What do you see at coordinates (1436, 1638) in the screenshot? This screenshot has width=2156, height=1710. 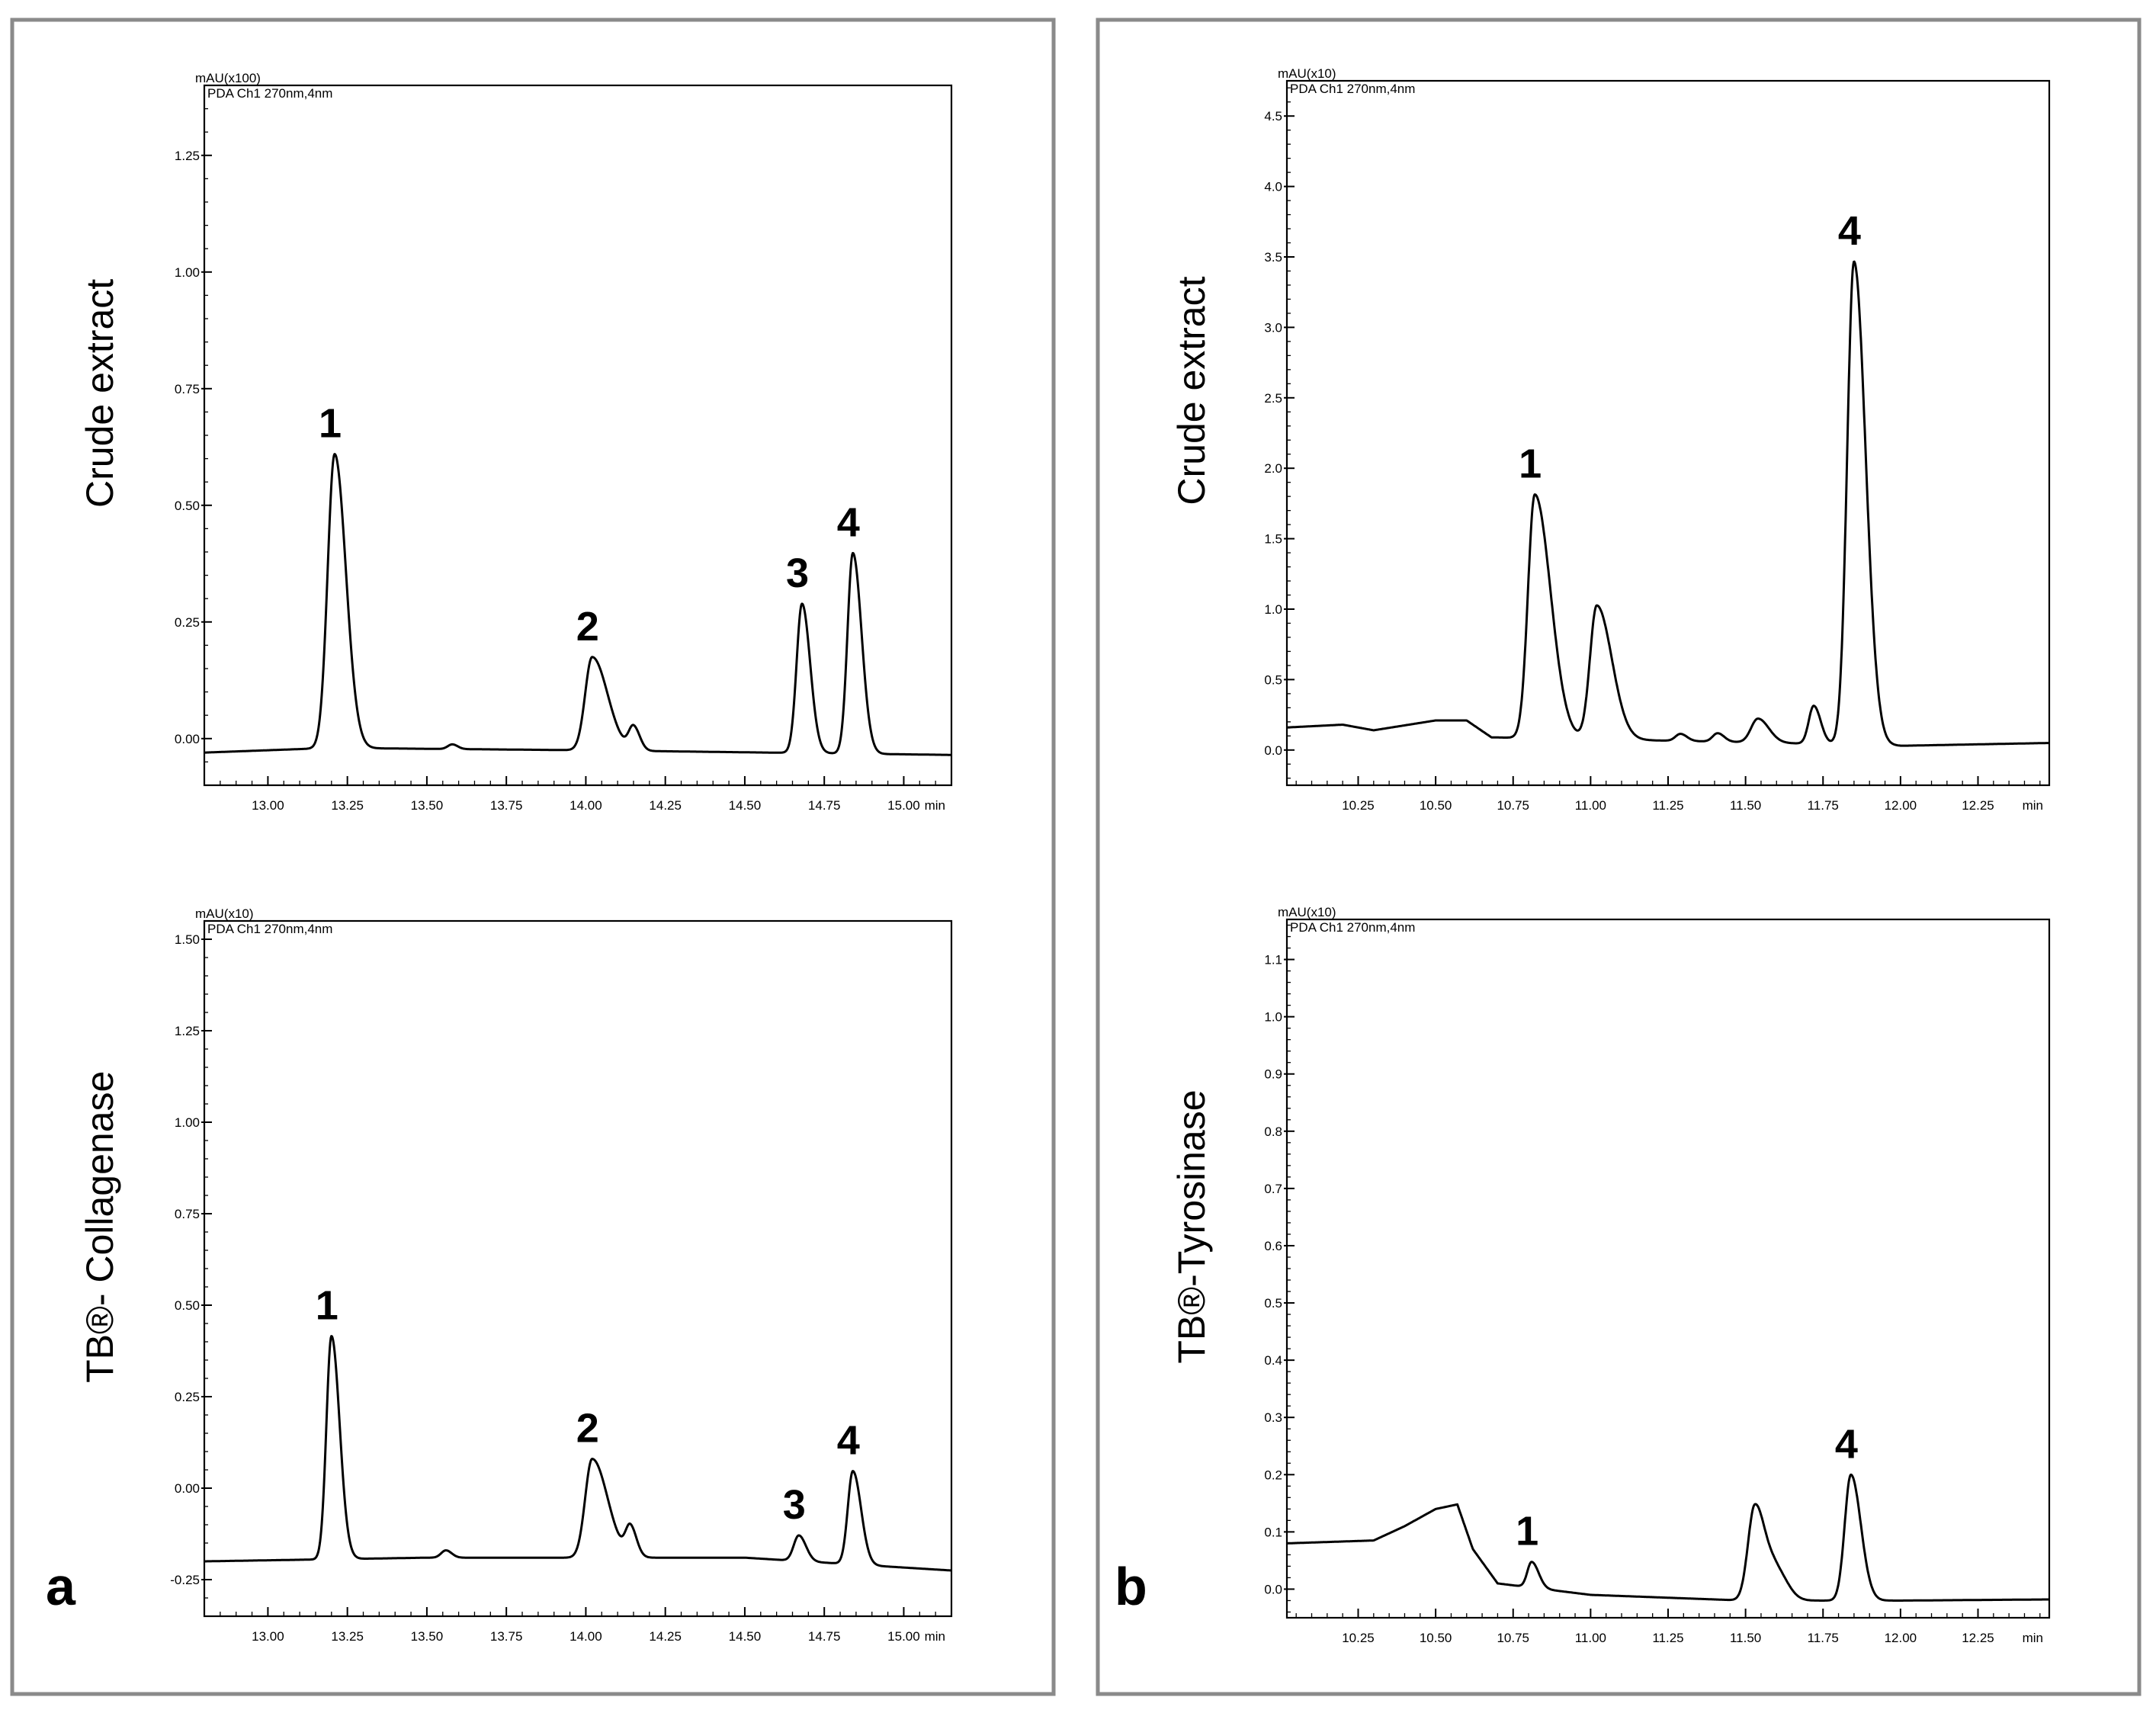 I see `x-tick-label: 10.50` at bounding box center [1436, 1638].